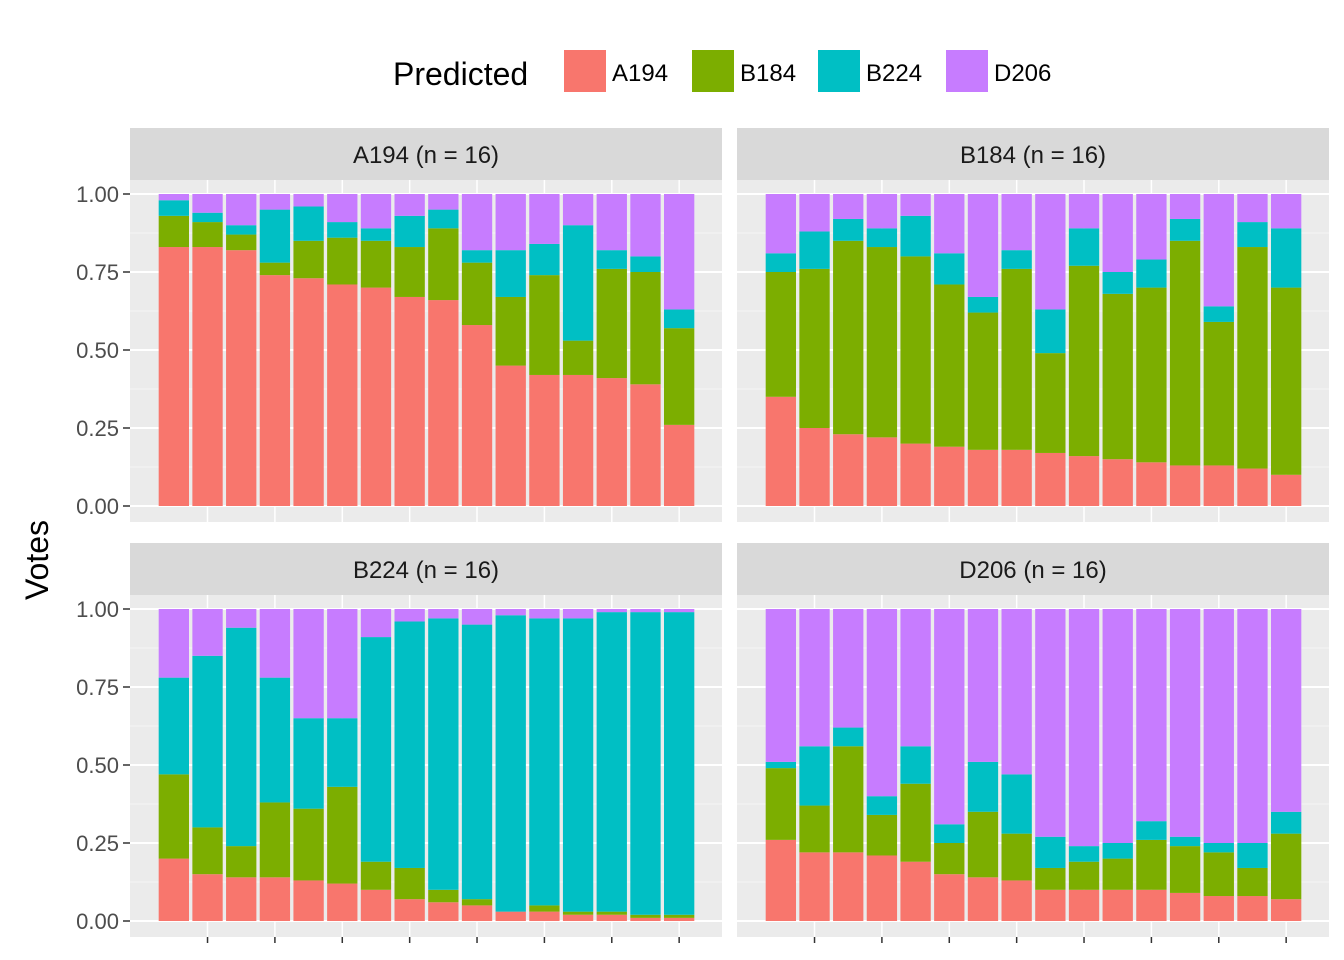 This screenshot has width=1344, height=960. What do you see at coordinates (426, 155) in the screenshot?
I see `facet-title: A194 (n = 16)` at bounding box center [426, 155].